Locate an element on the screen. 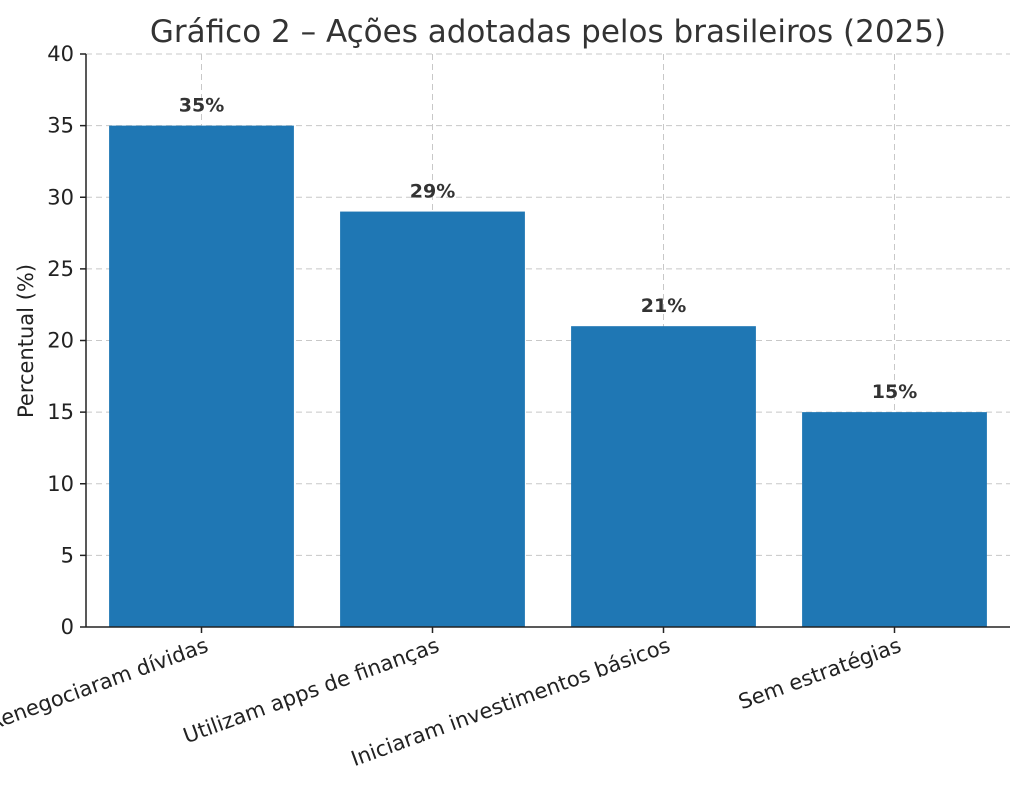 The width and height of the screenshot is (1024, 808). y-axis-label: Percentual (%) is located at coordinates (26, 341).